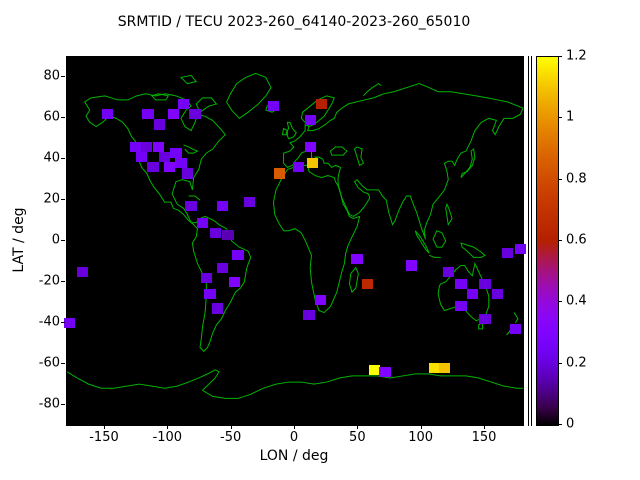  Describe the element at coordinates (576, 179) in the screenshot. I see `colorbar-tick-label: 0.8` at that location.